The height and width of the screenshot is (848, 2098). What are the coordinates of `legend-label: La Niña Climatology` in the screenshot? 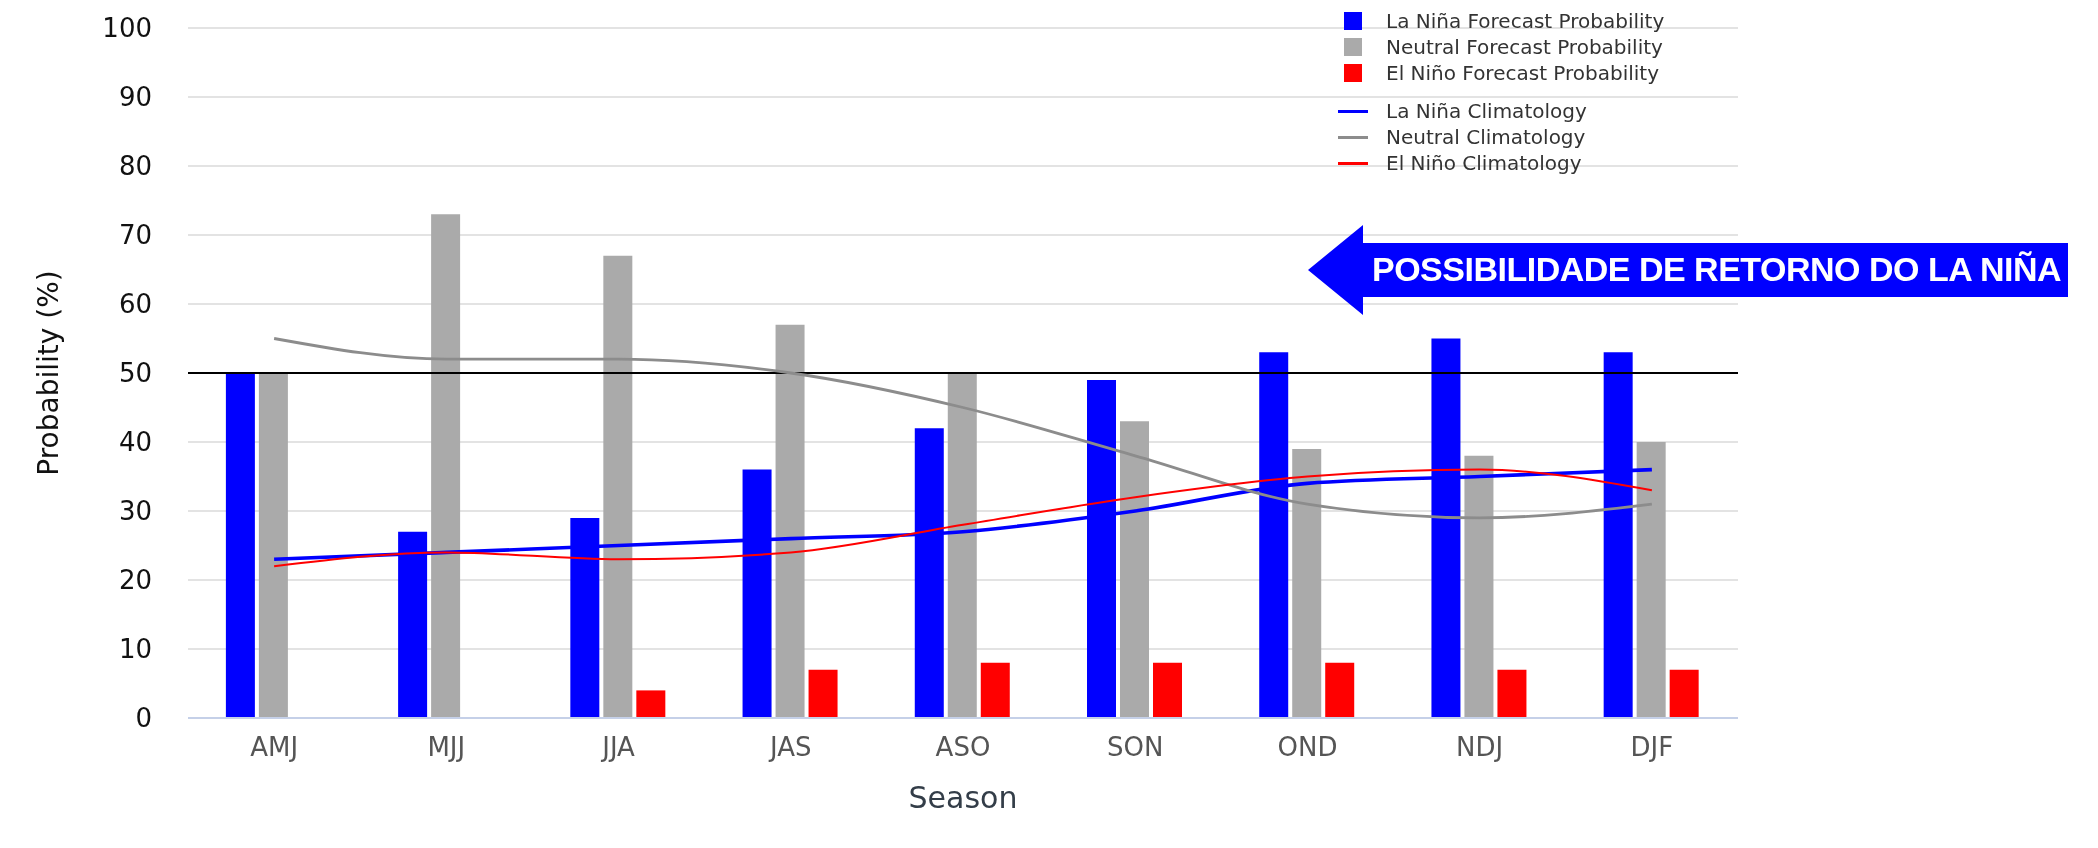 It's located at (1486, 111).